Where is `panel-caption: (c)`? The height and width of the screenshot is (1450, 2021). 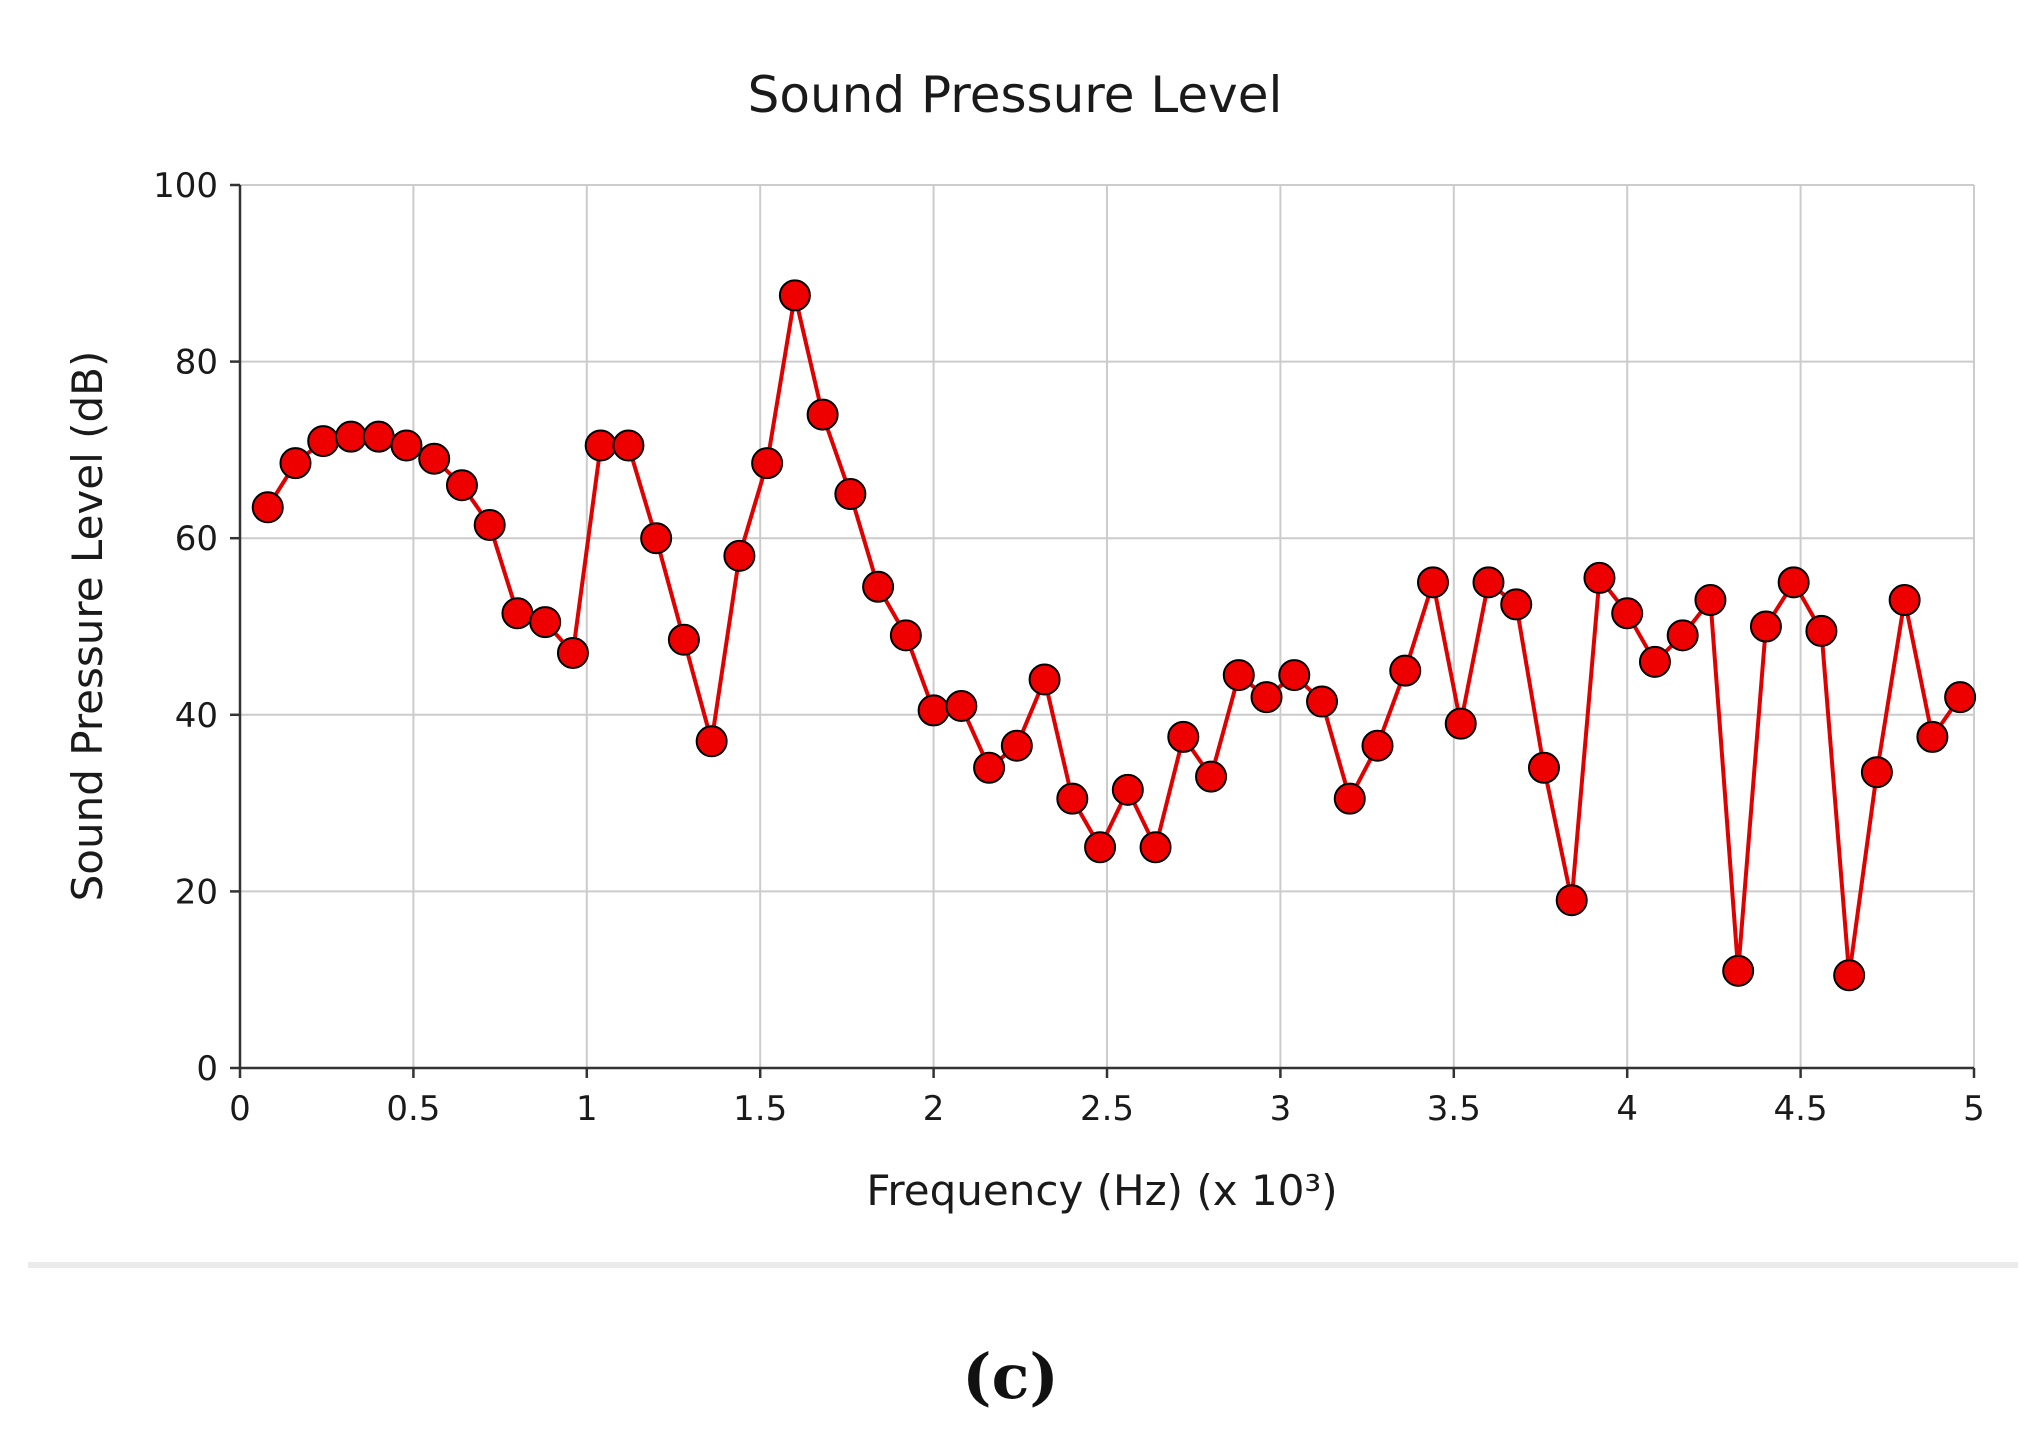 panel-caption: (c) is located at coordinates (1010, 1376).